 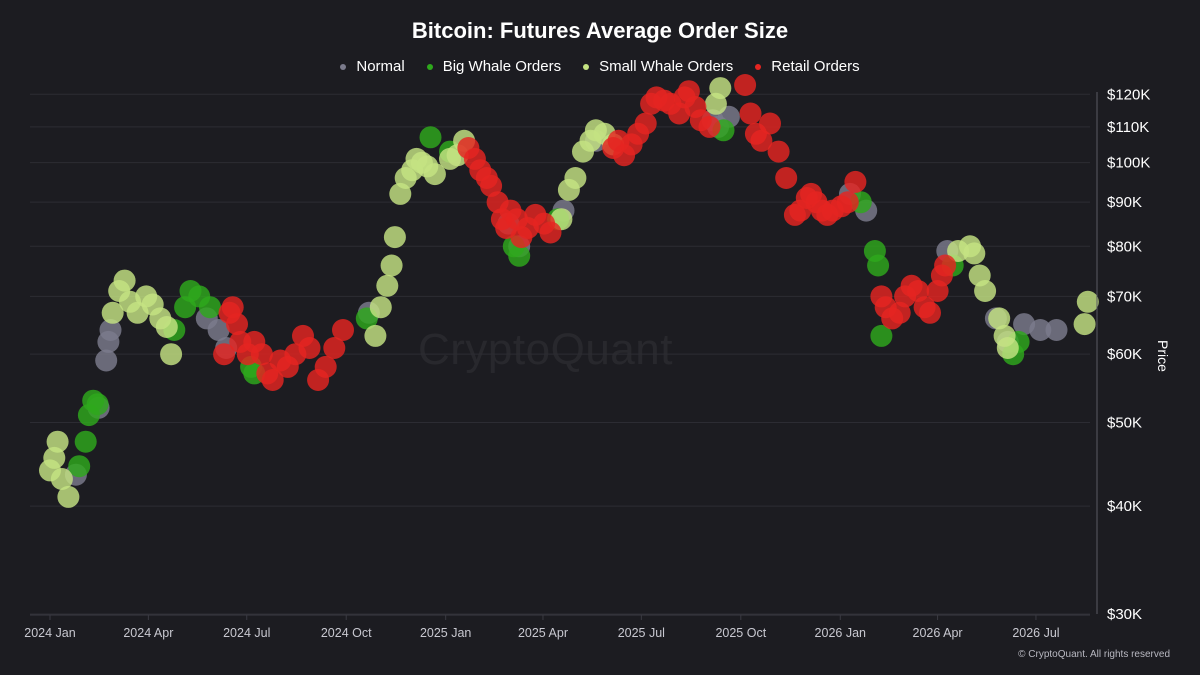 I want to click on legend-label-small-whale: Small Whale Orders, so click(x=666, y=66).